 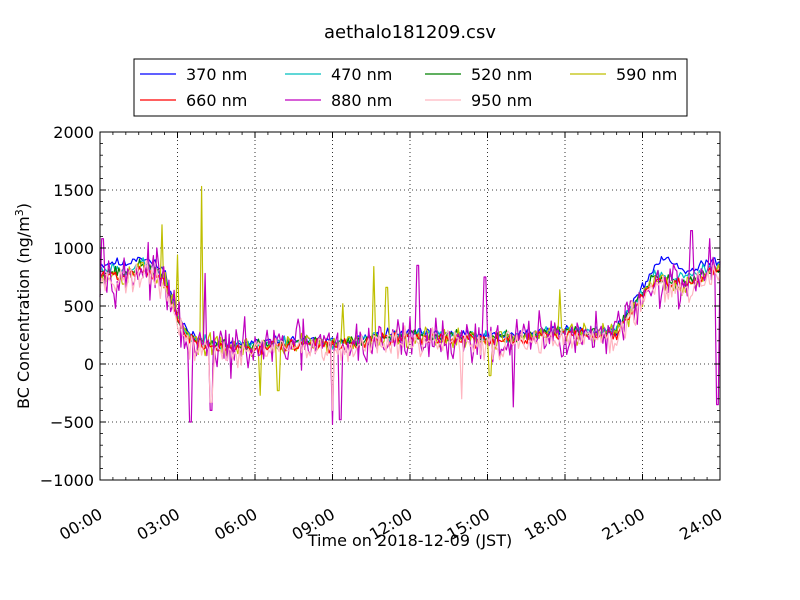 What do you see at coordinates (23, 206) in the screenshot?
I see `y-axis-label-tail: )` at bounding box center [23, 206].